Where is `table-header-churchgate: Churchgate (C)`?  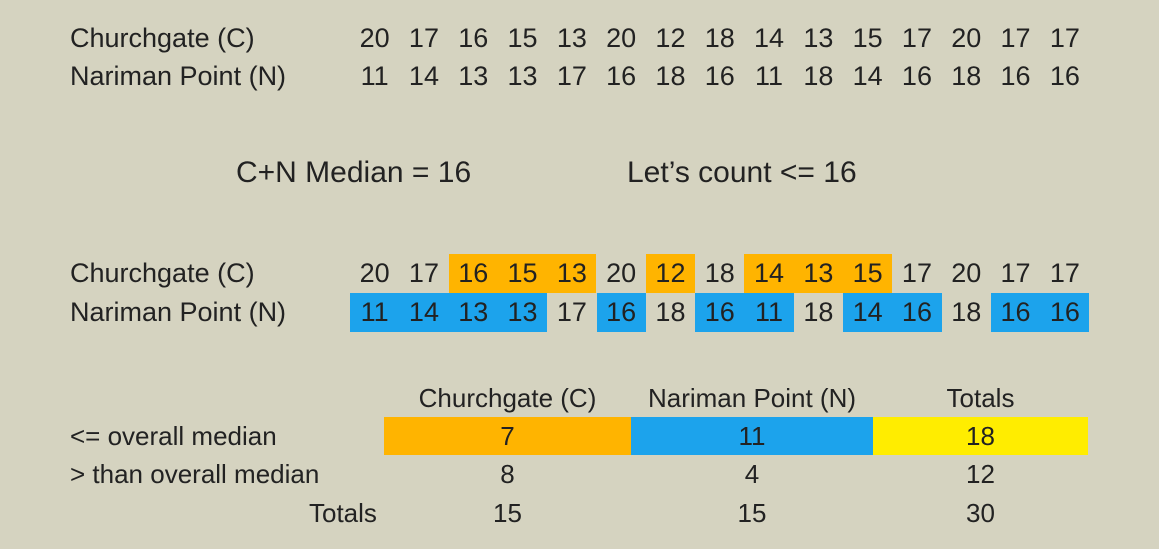 table-header-churchgate: Churchgate (C) is located at coordinates (507, 398).